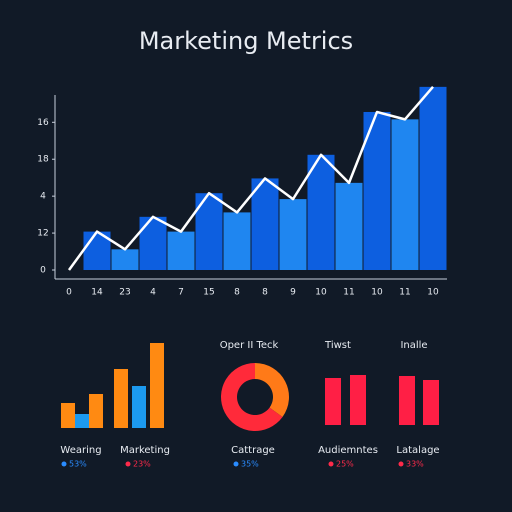 The width and height of the screenshot is (512, 512). Describe the element at coordinates (145, 450) in the screenshot. I see `chart-label: Marketing` at that location.